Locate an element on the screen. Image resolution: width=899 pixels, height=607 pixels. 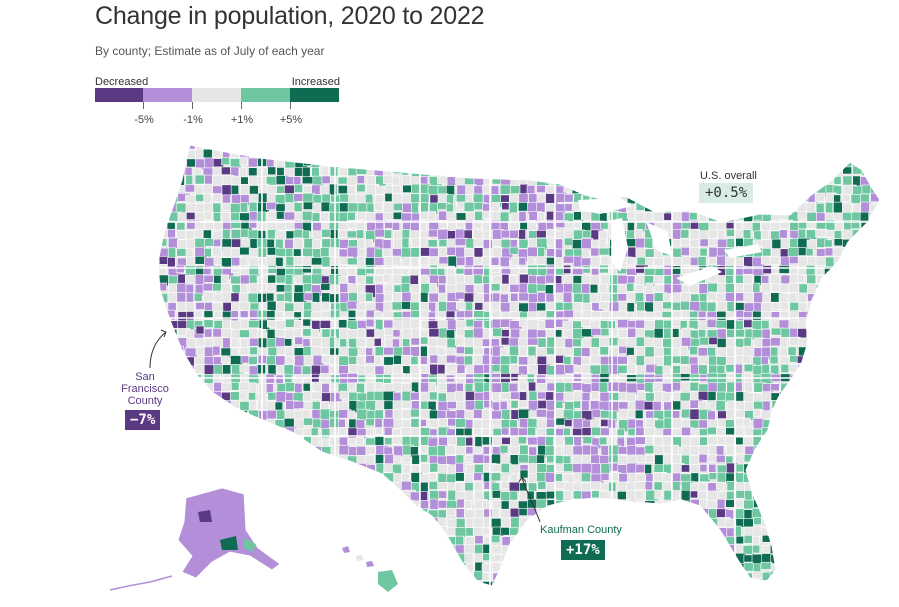
us-overall-badge: +0.5% is located at coordinates (726, 193).